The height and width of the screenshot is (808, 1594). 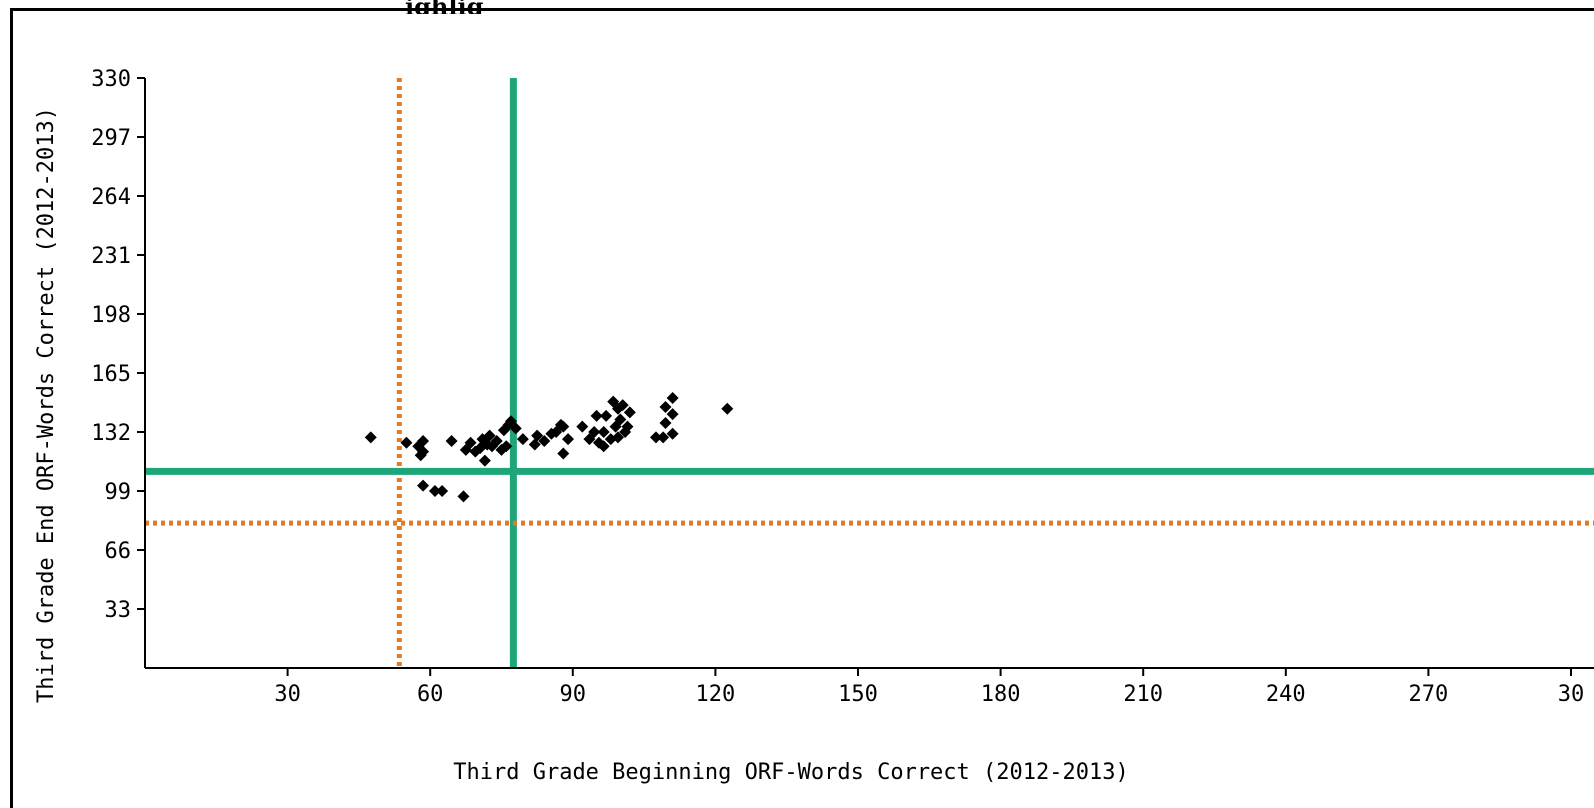 What do you see at coordinates (111, 433) in the screenshot?
I see `y-tick-label: 132` at bounding box center [111, 433].